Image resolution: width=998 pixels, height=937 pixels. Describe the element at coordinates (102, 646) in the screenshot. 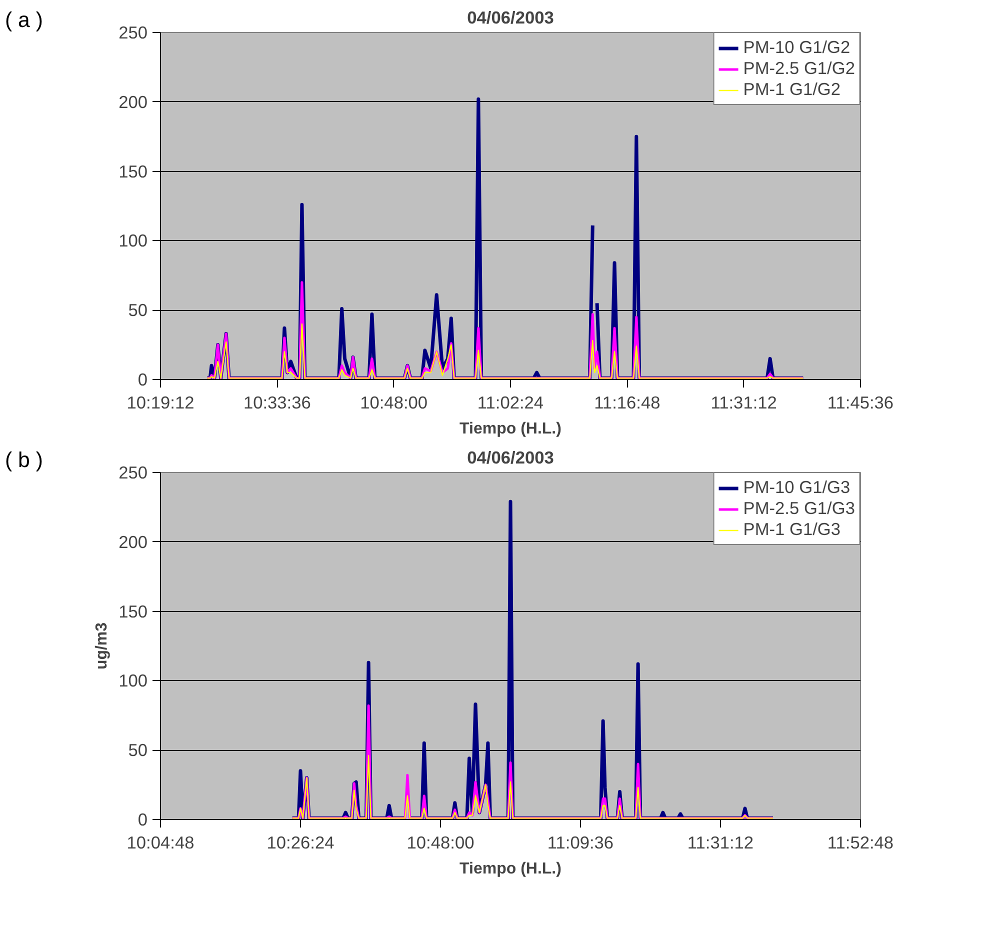

I see `y-axis-title: ug/m3` at that location.